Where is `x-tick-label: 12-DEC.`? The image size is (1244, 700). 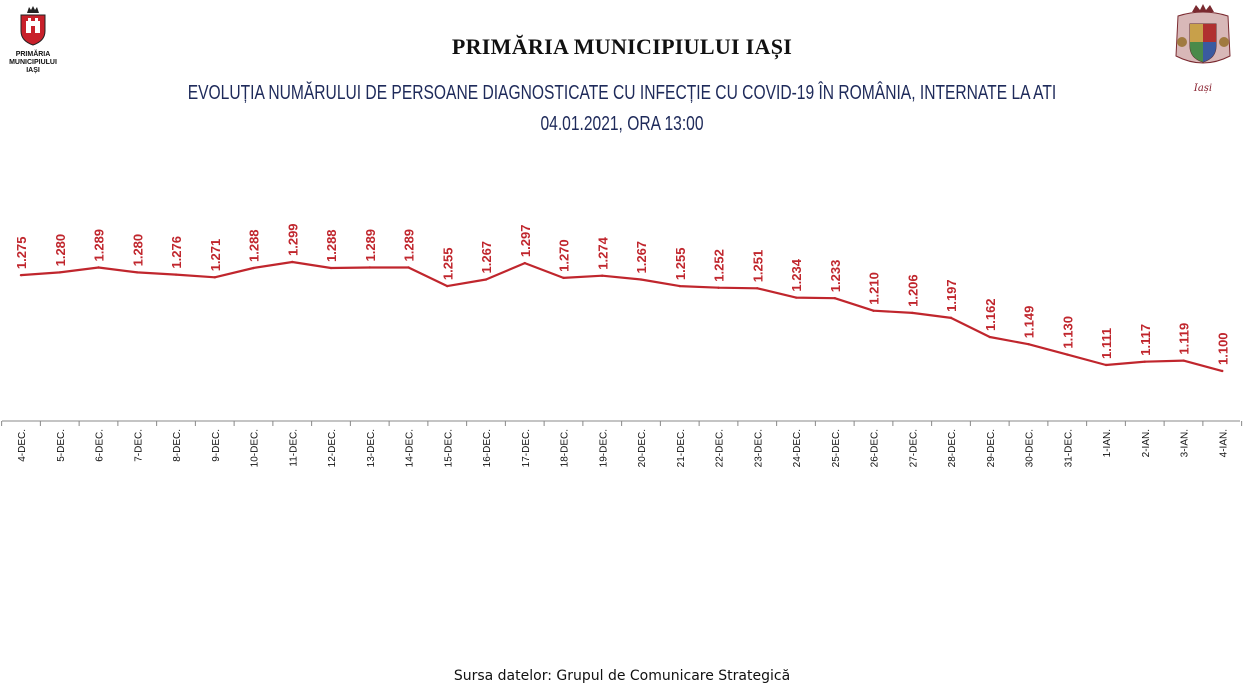
x-tick-label: 12-DEC. is located at coordinates (332, 448).